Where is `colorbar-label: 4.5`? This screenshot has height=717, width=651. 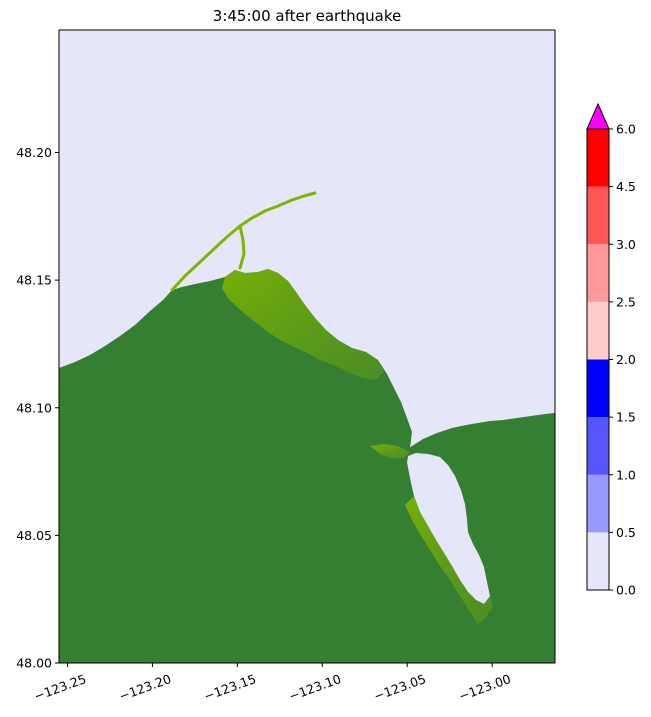 colorbar-label: 4.5 is located at coordinates (626, 186).